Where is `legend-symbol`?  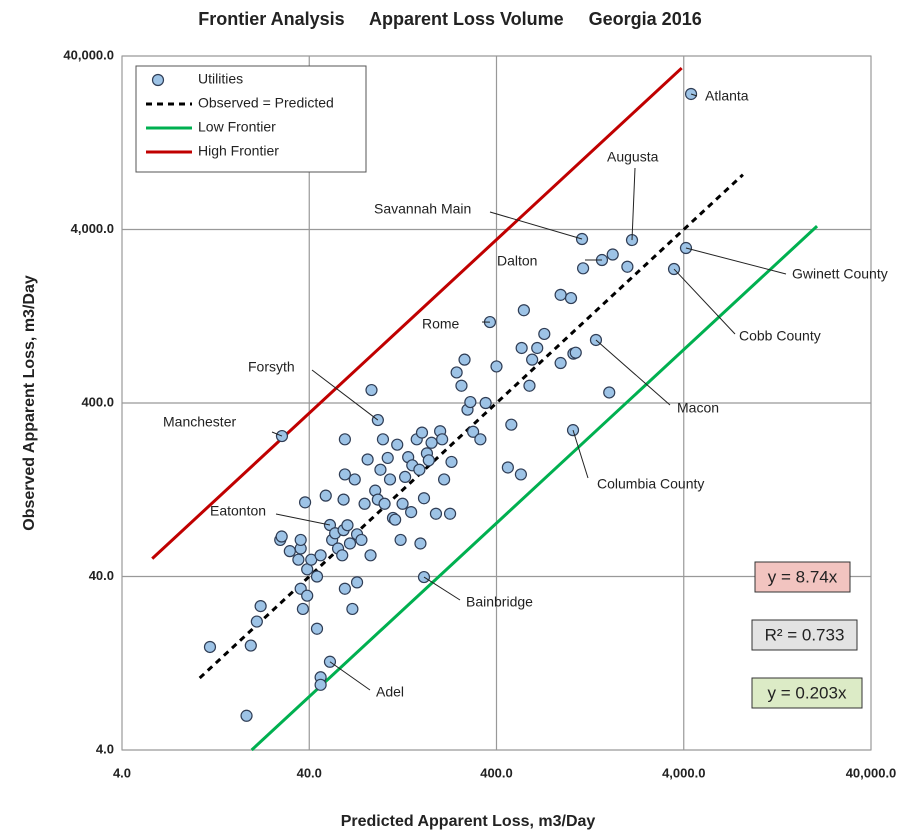
legend-symbol is located at coordinates (158, 80).